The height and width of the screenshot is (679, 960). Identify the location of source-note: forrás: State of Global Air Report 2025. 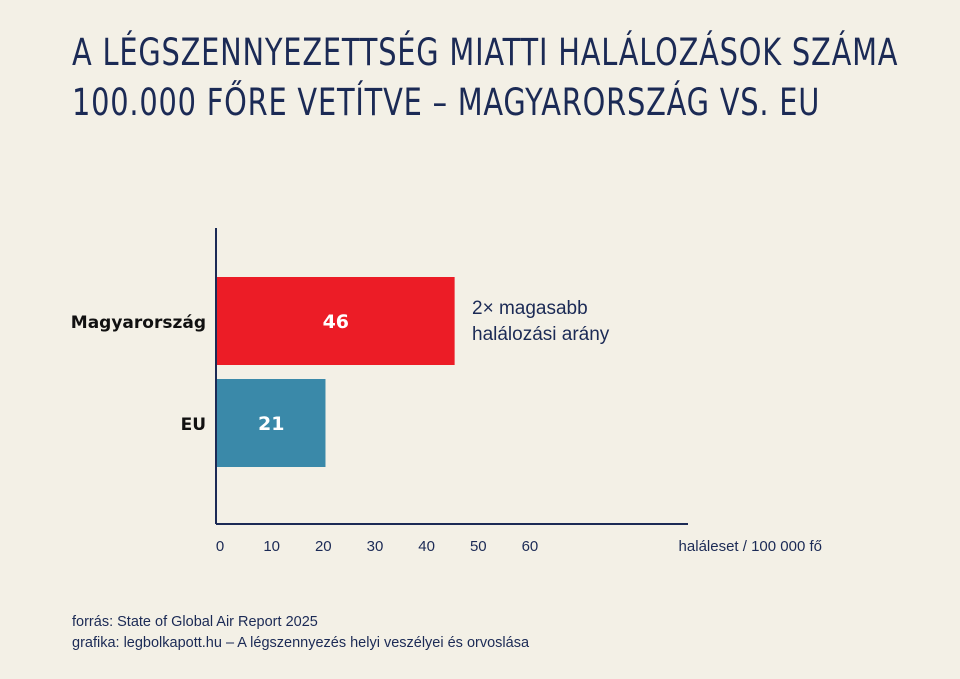
(195, 622).